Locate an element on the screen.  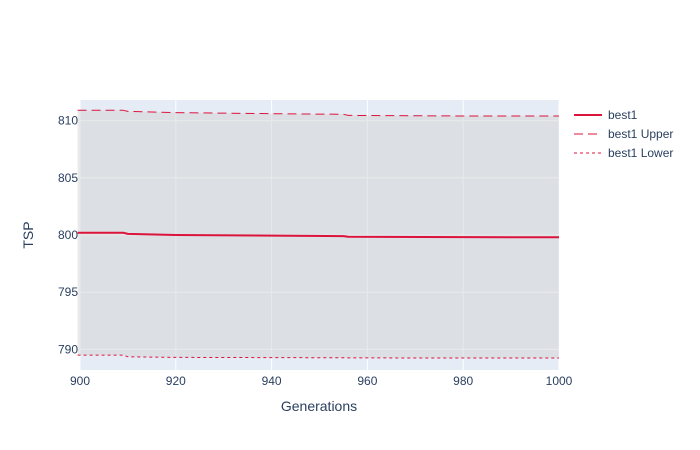
x-axis-title: Generations is located at coordinates (319, 406).